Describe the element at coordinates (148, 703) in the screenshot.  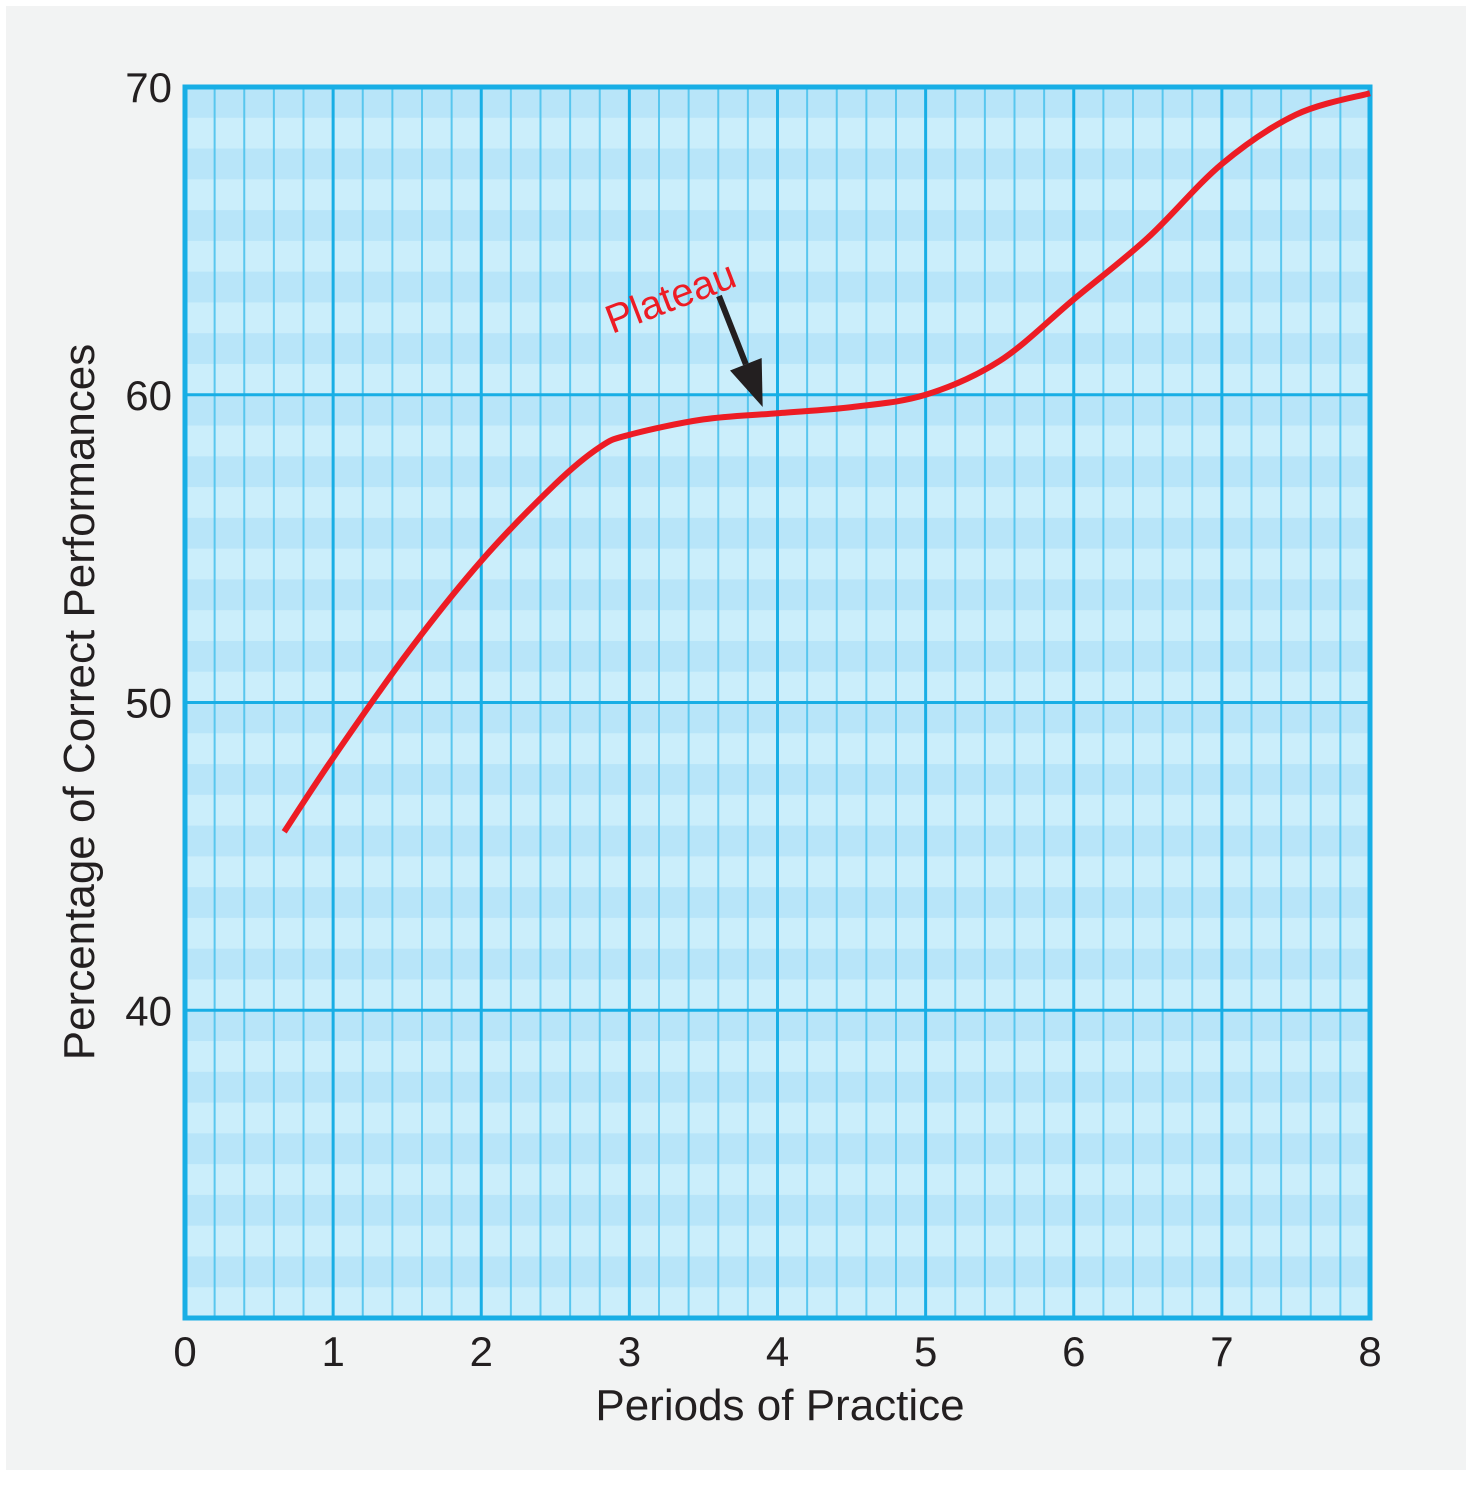
I see `y-tick-label-50: 50` at that location.